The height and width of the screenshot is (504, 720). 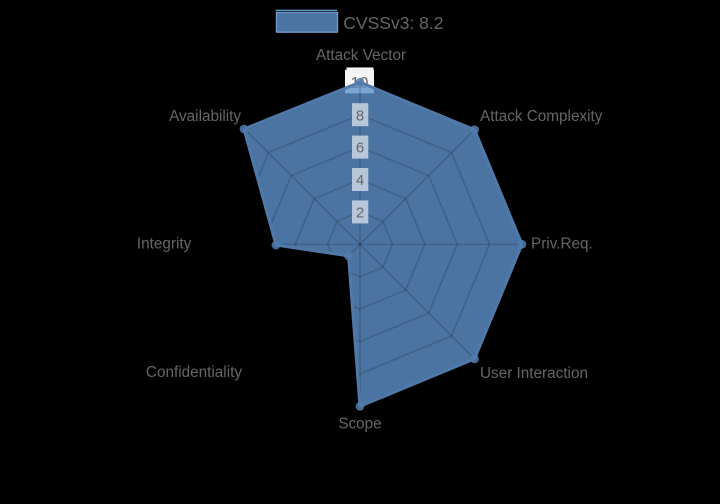 What do you see at coordinates (393, 23) in the screenshot?
I see `svg-text: CVSSv3: 8.2` at bounding box center [393, 23].